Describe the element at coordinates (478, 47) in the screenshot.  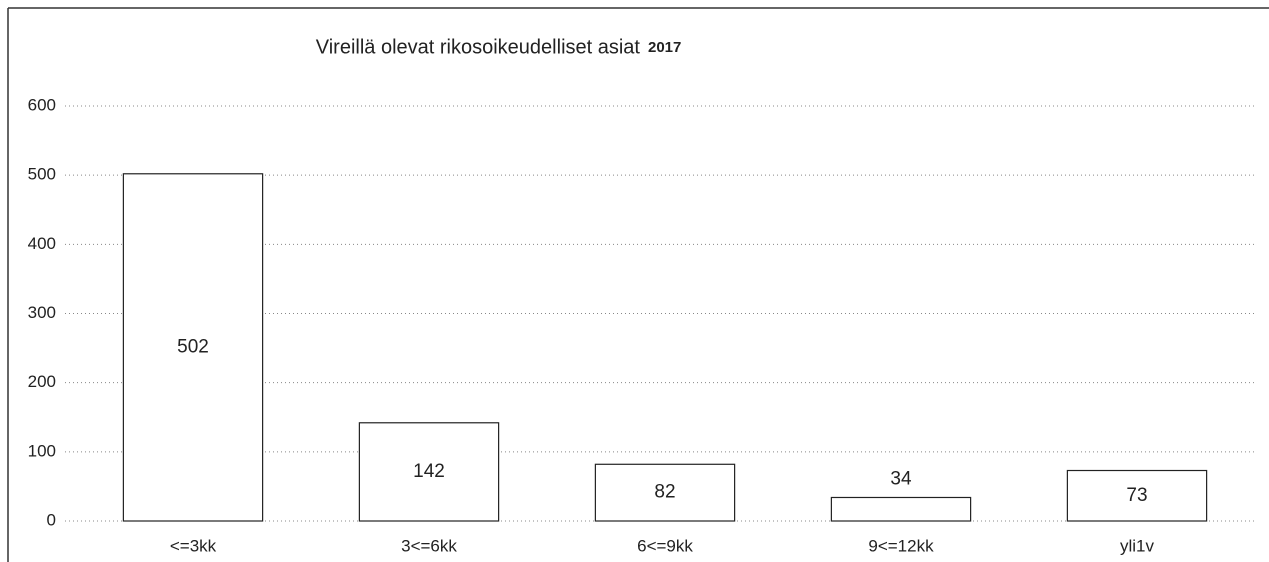
I see `chart-title: Vireillä olevat rikosoikeudelliset asiat` at that location.